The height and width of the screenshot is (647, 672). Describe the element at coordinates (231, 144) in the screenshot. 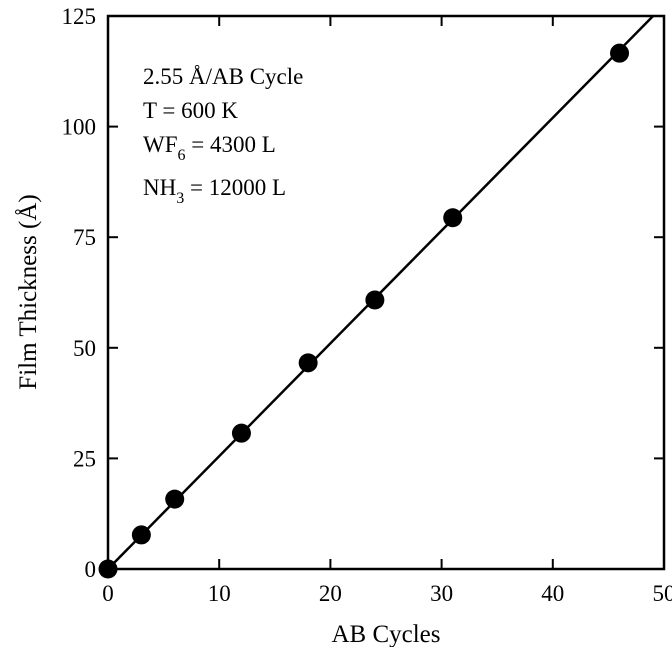

I see `annotation-wf6-value: = 4300 L` at that location.